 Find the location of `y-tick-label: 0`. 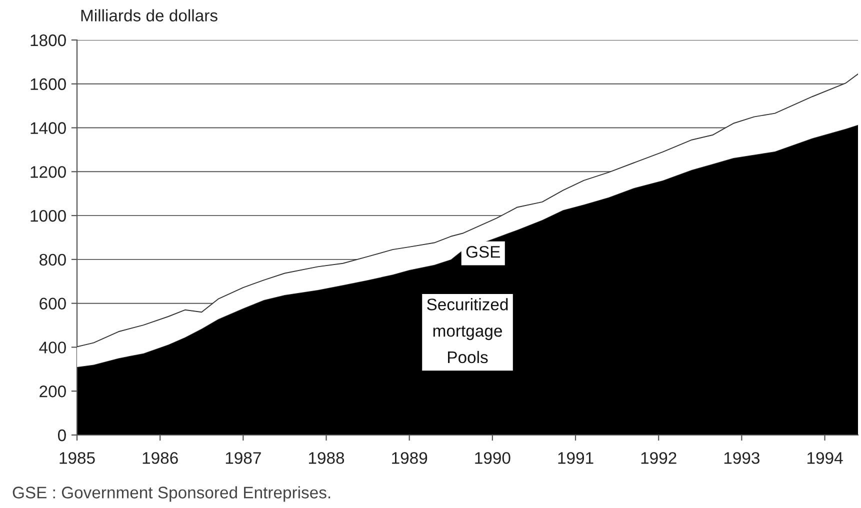

y-tick-label: 0 is located at coordinates (62, 435).